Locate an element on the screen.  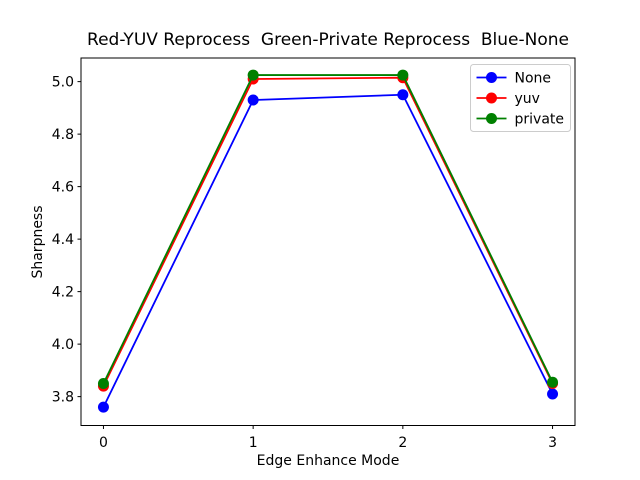
y-tick-label: 3.8 is located at coordinates (63, 398).